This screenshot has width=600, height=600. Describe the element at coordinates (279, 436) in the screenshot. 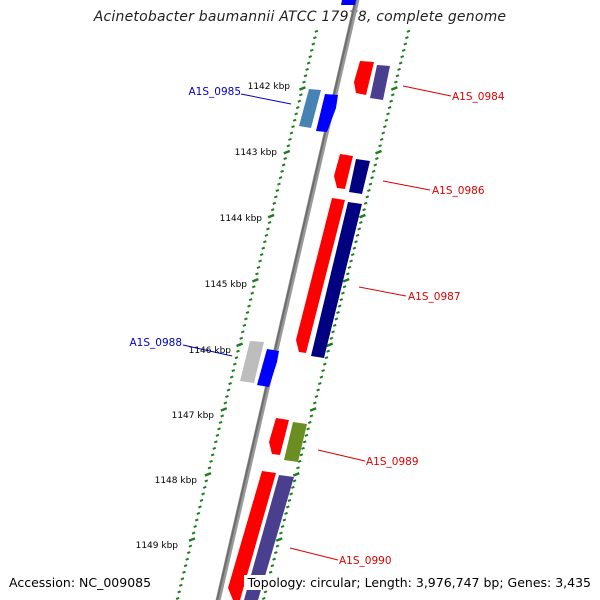

I see `gene-a1s-0989-a` at that location.